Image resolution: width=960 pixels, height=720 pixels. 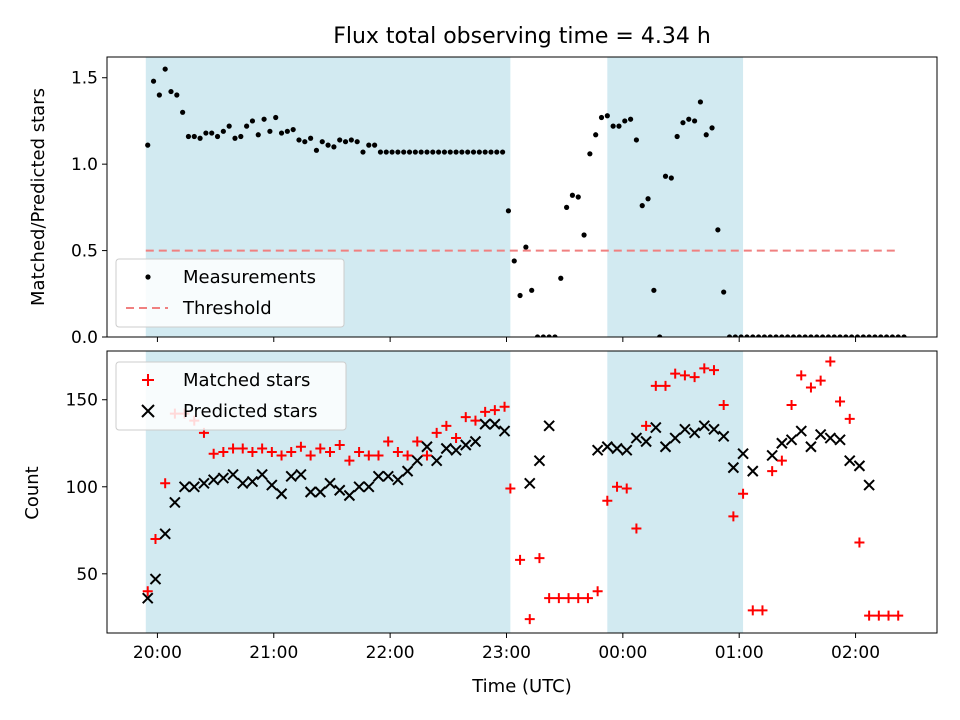 I want to click on bottom-legend: Matched stars Predicted stars, so click(x=231, y=396).